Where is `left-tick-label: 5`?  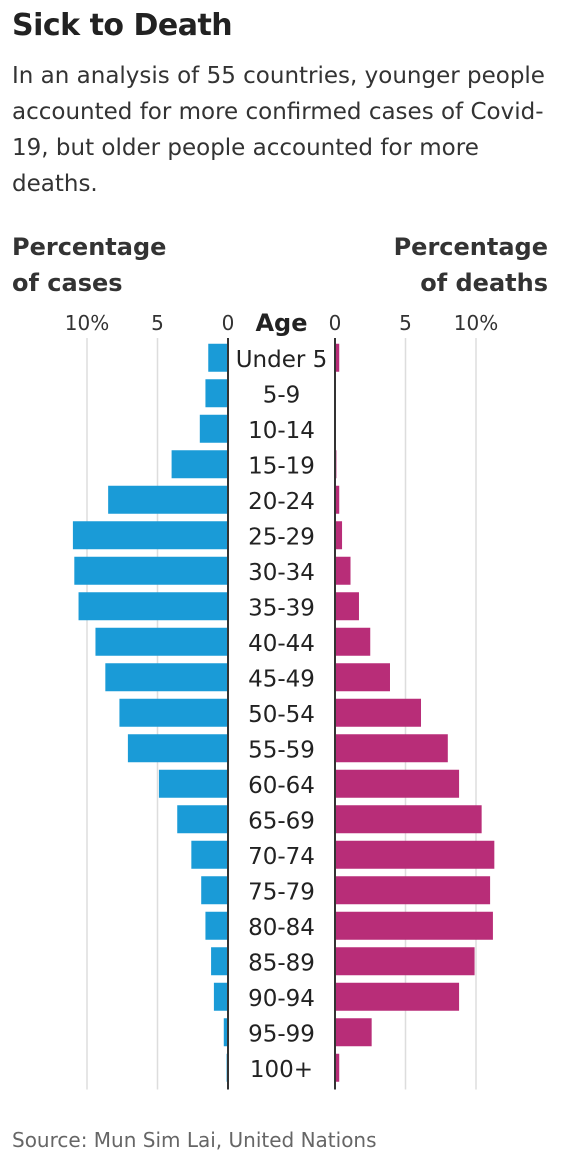
left-tick-label: 5 is located at coordinates (157, 323).